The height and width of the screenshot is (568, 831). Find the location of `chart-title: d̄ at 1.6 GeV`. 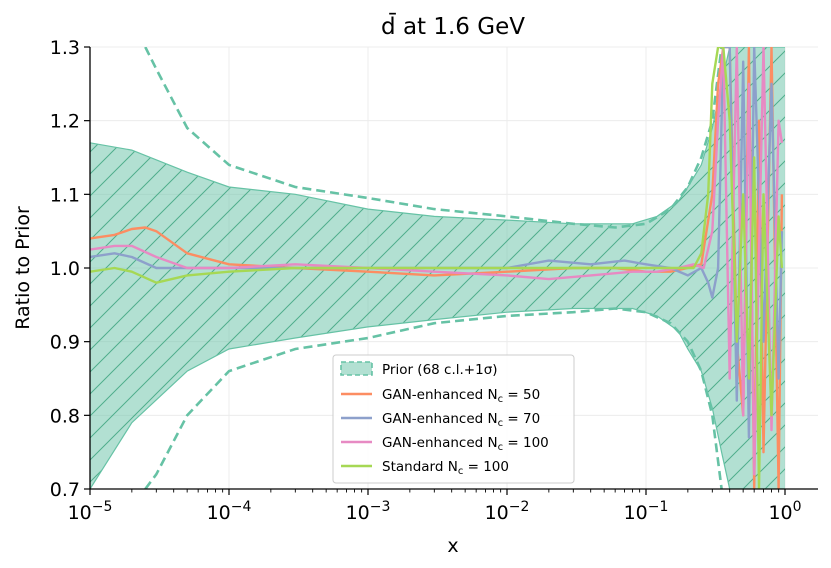

chart-title: d̄ at 1.6 GeV is located at coordinates (453, 26).